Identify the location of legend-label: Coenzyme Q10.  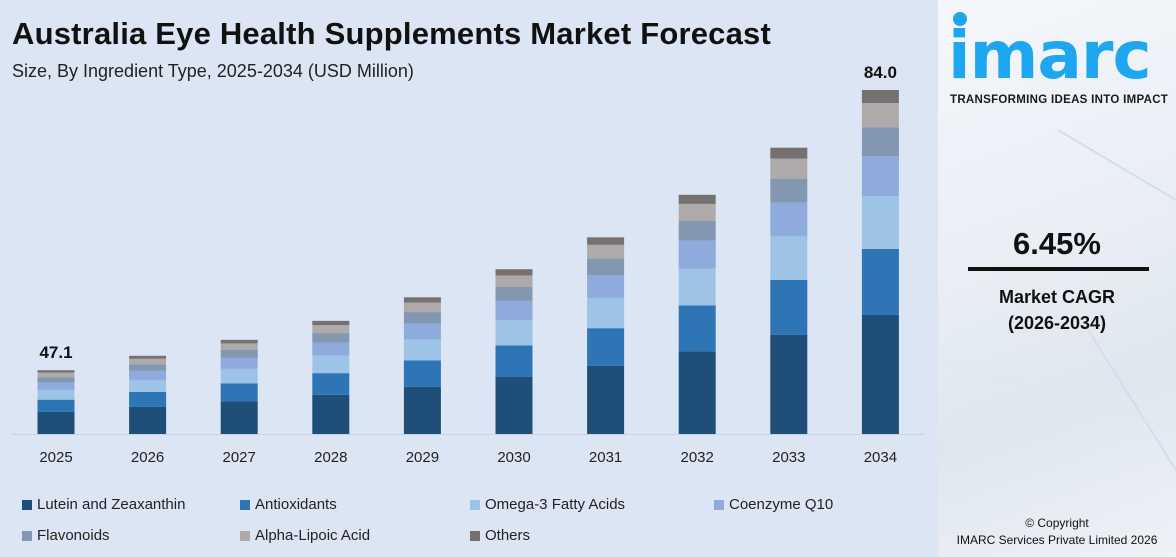
(781, 504).